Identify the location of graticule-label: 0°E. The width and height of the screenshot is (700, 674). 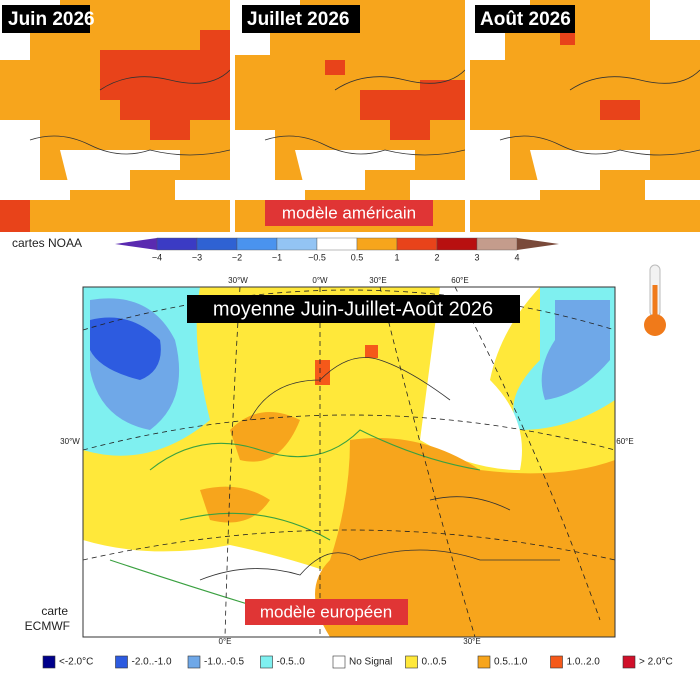
(225, 641).